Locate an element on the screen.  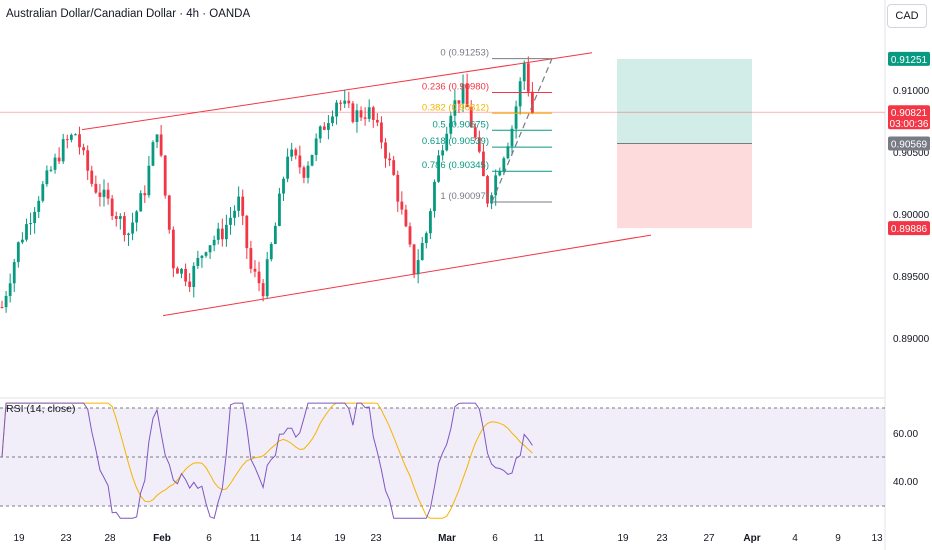
time-tick-label: Mar is located at coordinates (447, 538).